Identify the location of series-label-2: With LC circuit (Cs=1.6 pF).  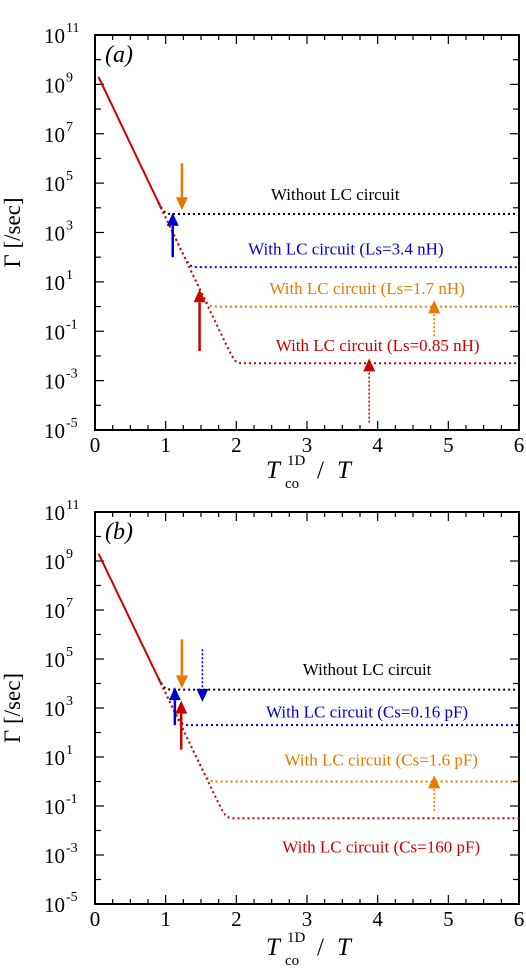
(381, 759).